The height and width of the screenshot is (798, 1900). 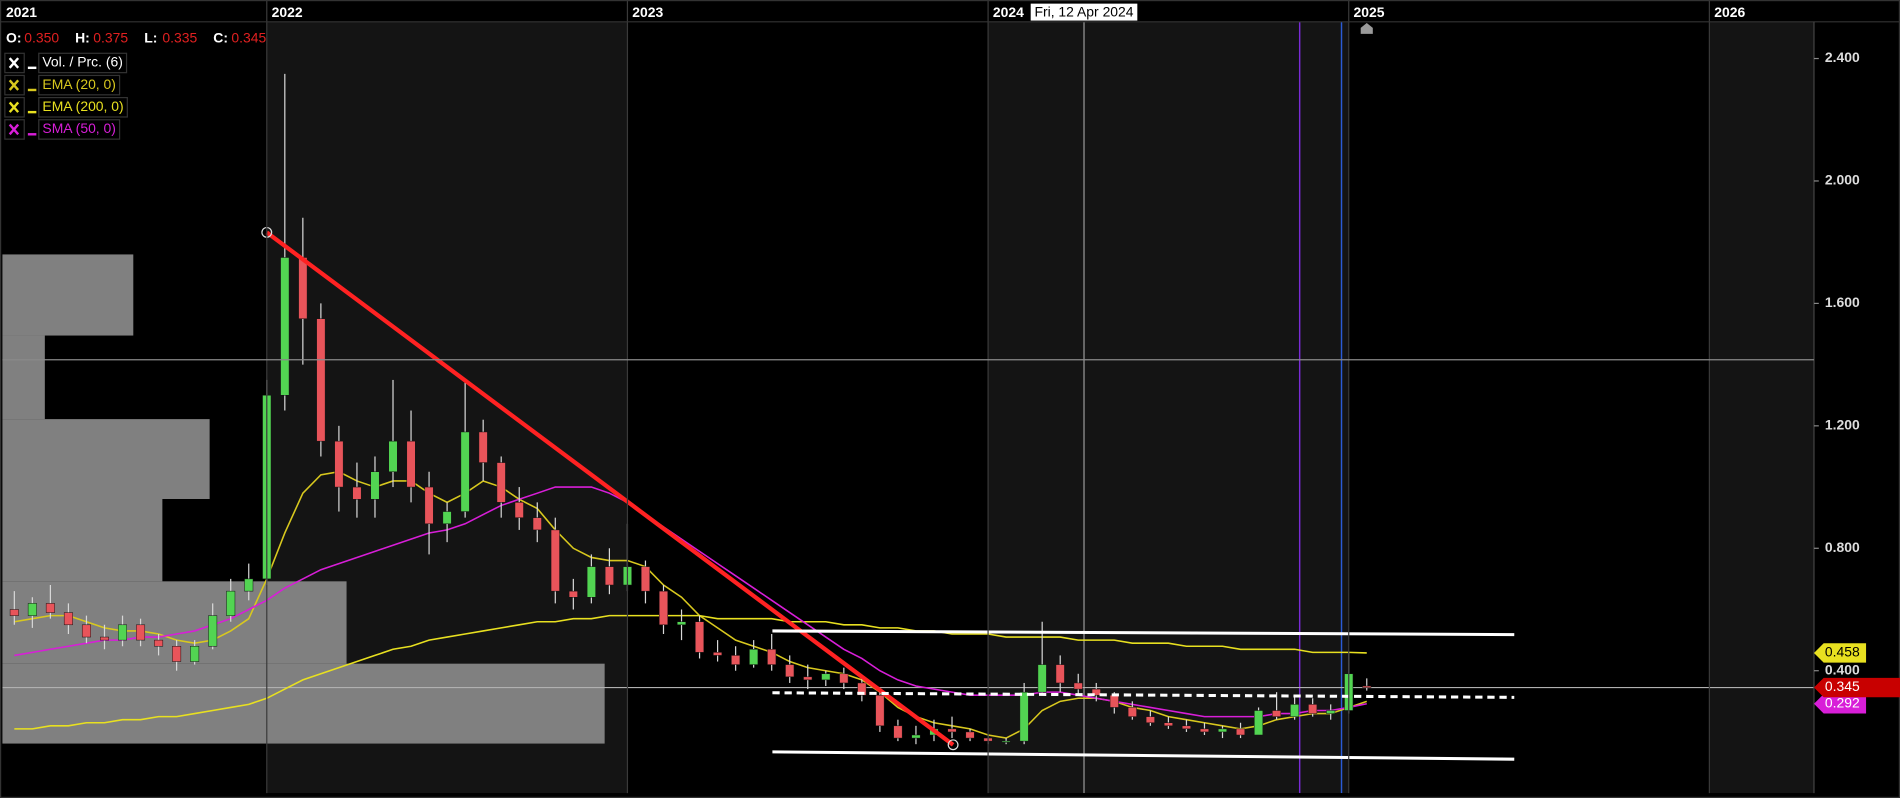 I want to click on ohlc-value: 0.350, so click(x=41, y=37).